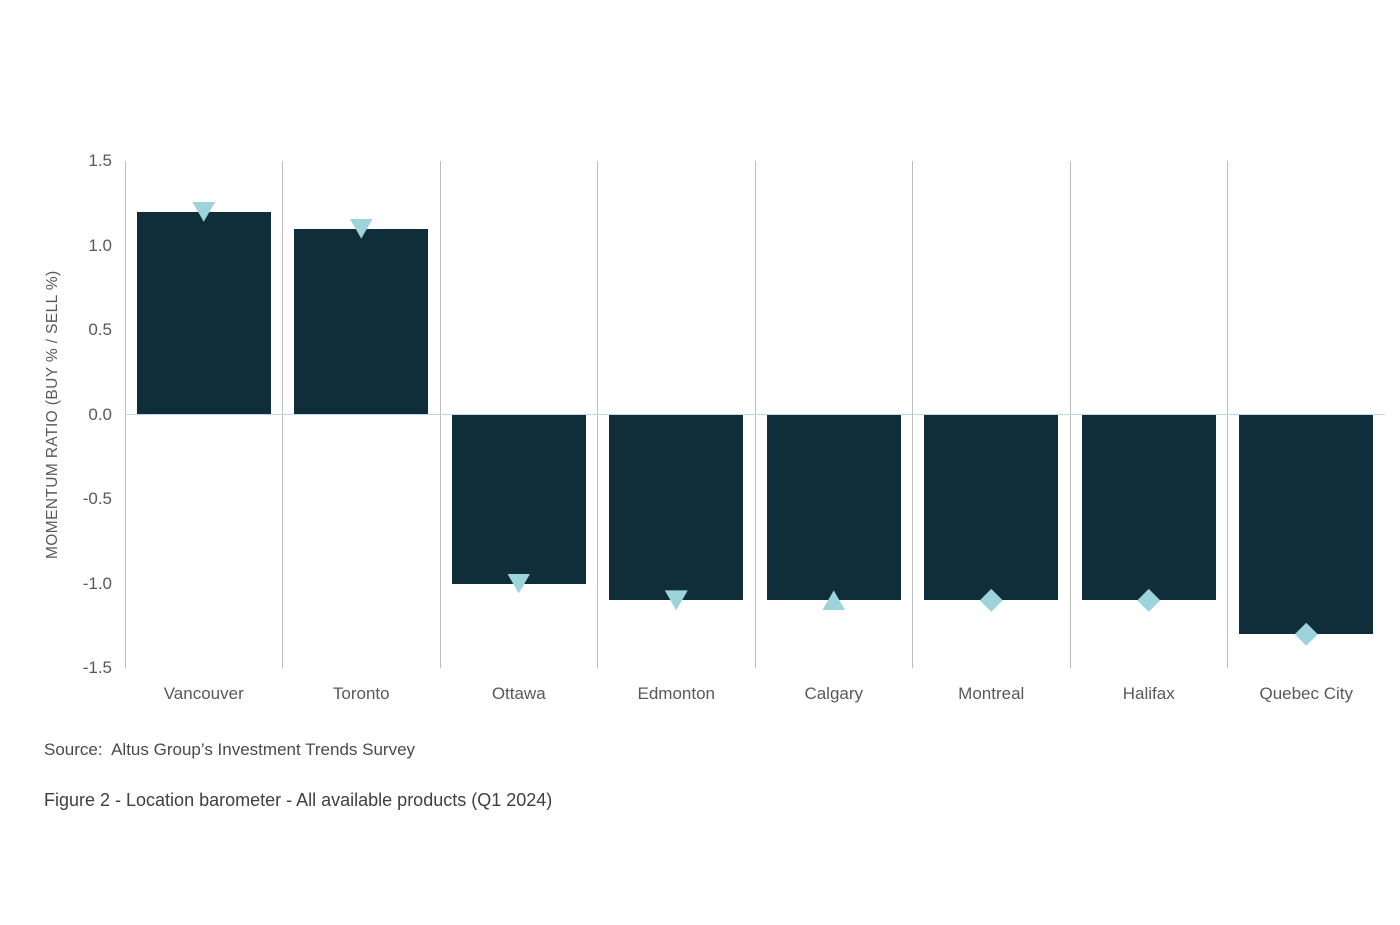  What do you see at coordinates (833, 507) in the screenshot?
I see `bar-calgary` at bounding box center [833, 507].